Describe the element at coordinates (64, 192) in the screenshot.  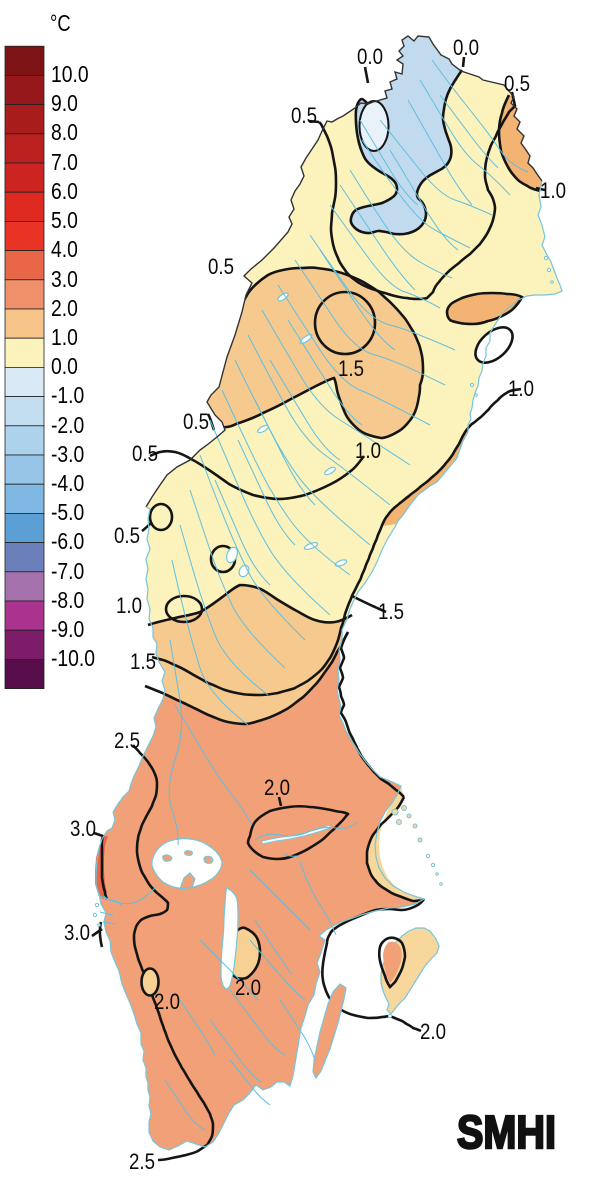
I see `svg-text: 6.0` at that location.